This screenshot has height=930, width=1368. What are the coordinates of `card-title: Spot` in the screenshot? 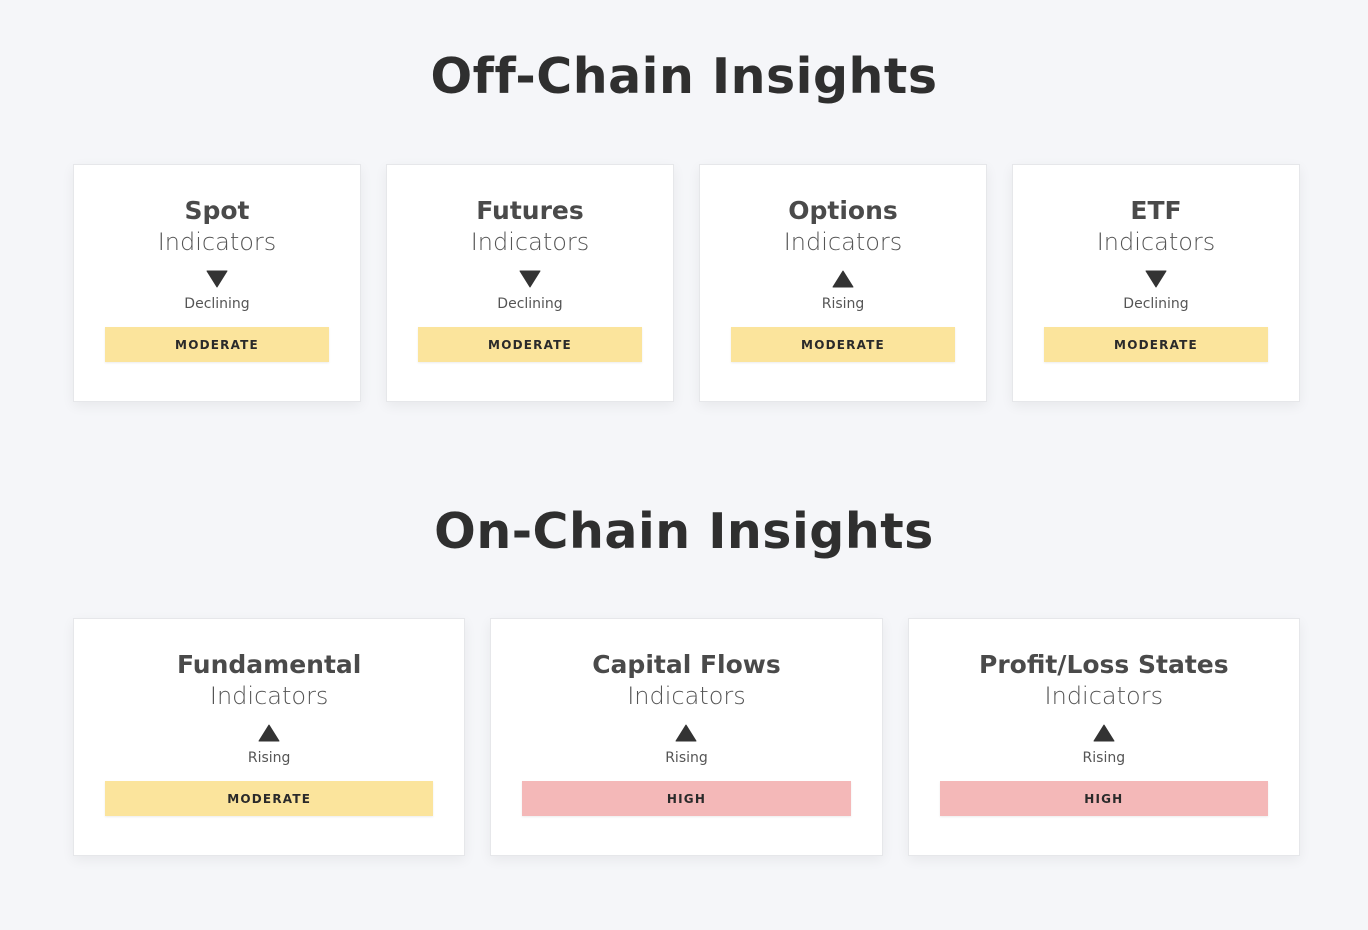 It's located at (217, 210).